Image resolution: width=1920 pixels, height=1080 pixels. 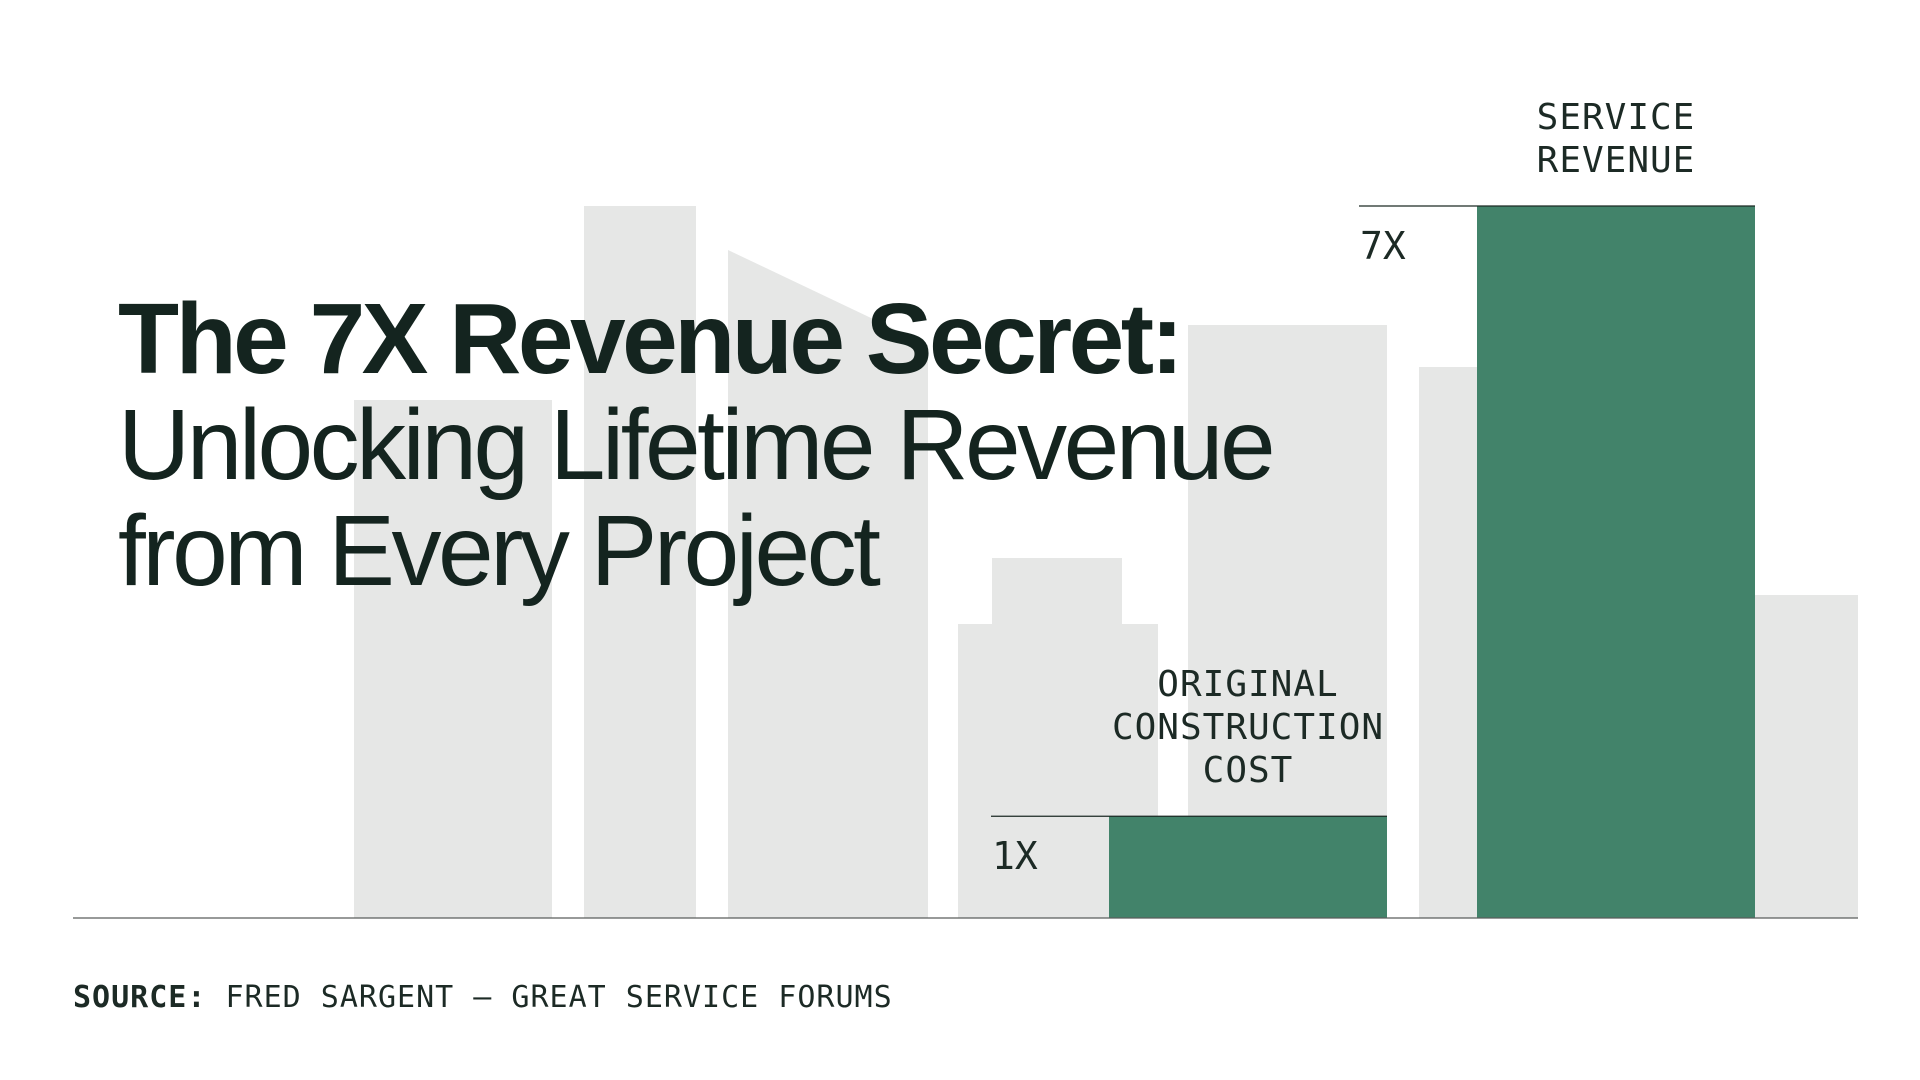 What do you see at coordinates (140, 997) in the screenshot?
I see `source-label: SOURCE:` at bounding box center [140, 997].